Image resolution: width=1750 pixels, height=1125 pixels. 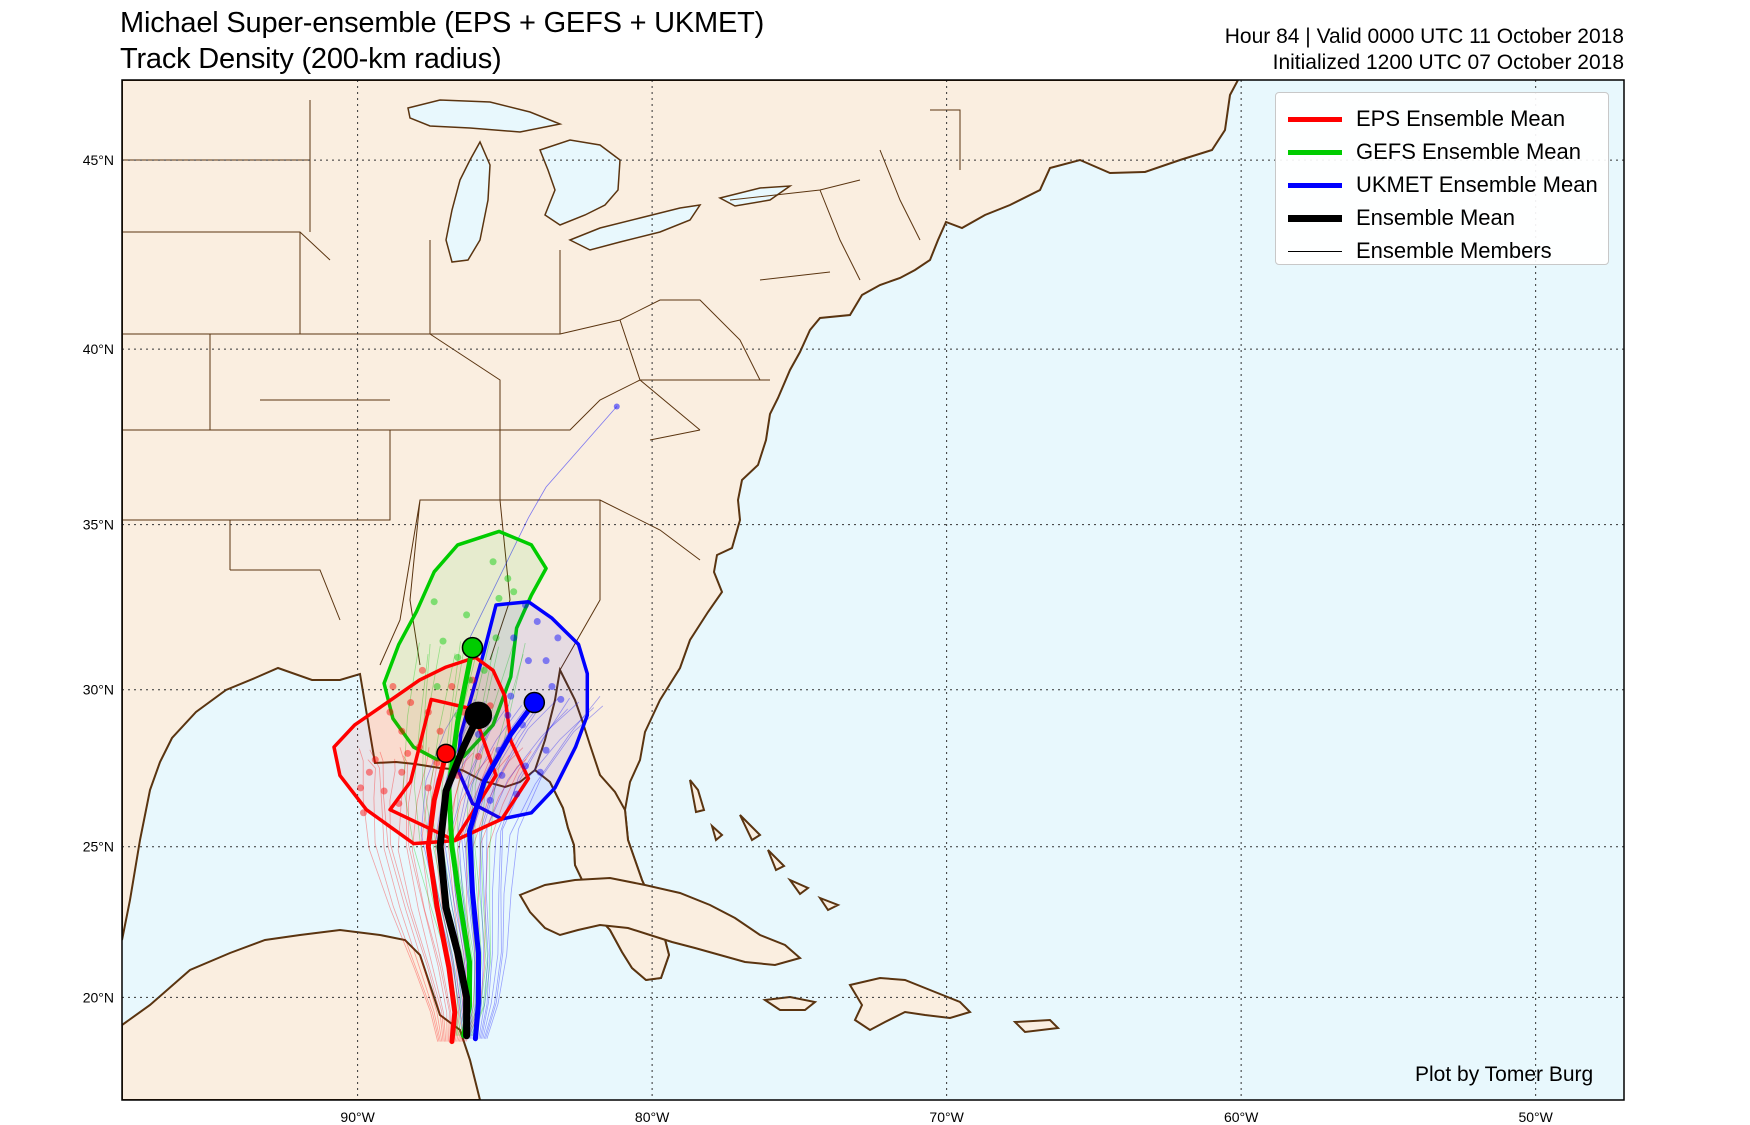 I want to click on gefs-end-marker, so click(x=472, y=647).